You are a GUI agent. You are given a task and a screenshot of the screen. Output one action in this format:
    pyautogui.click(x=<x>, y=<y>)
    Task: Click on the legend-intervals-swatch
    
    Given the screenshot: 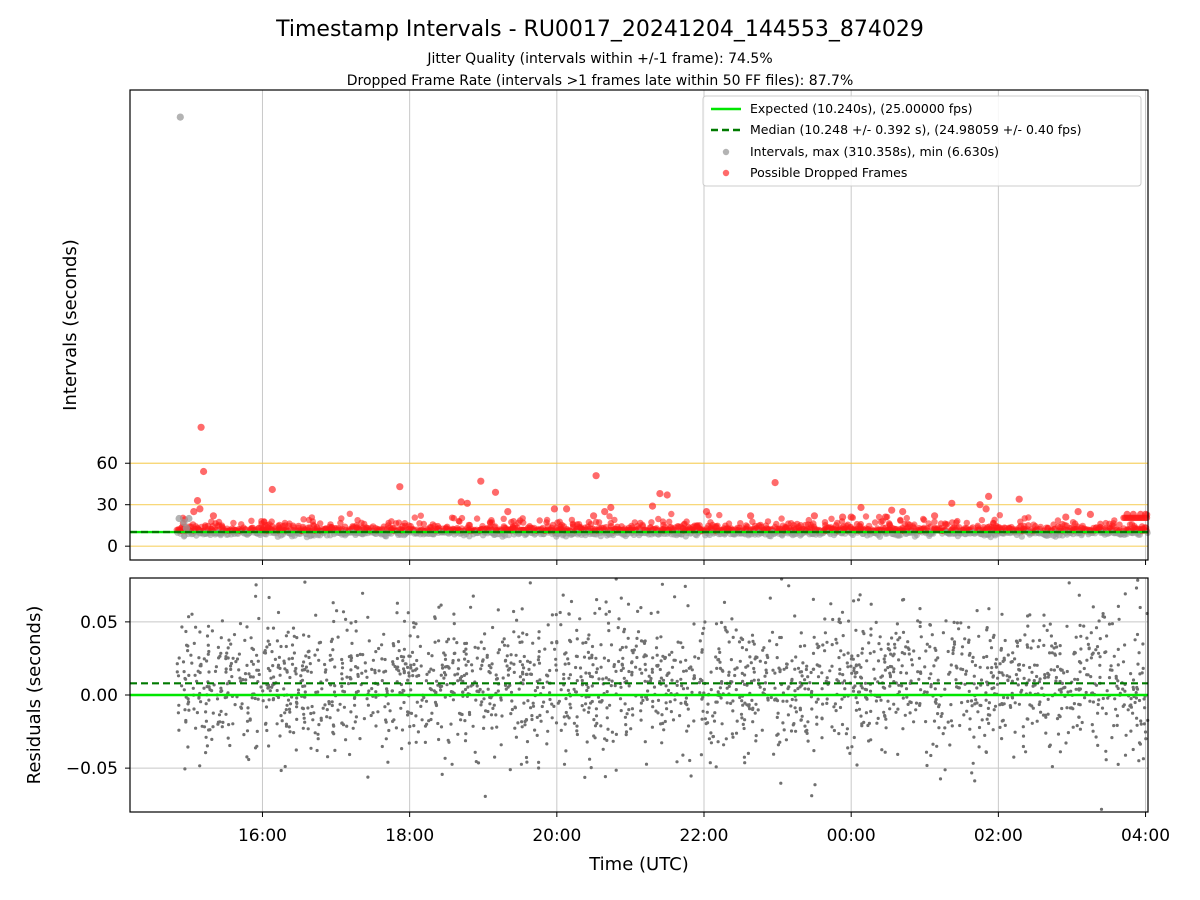 What is the action you would take?
    pyautogui.click(x=726, y=152)
    